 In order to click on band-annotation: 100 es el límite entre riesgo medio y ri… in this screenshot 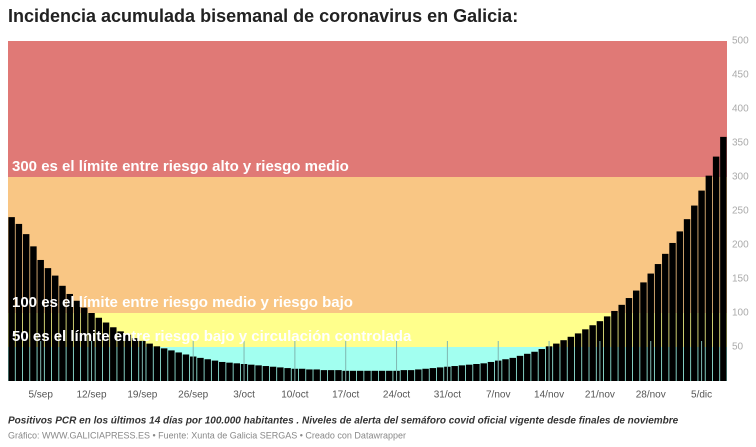, I will do `click(182, 302)`.